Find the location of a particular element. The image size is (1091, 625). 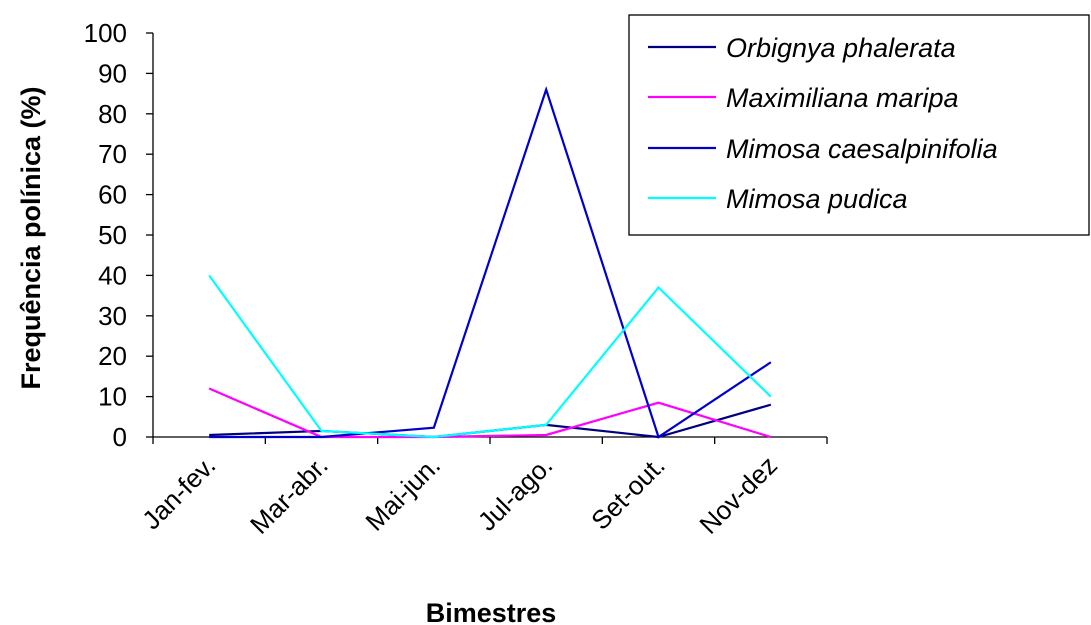

x-tick-label: Jul-ago. is located at coordinates (515, 493).